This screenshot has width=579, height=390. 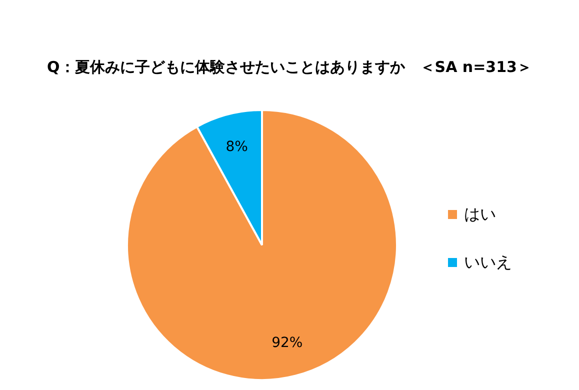 I want to click on legend-label: いいえ, so click(x=488, y=262).